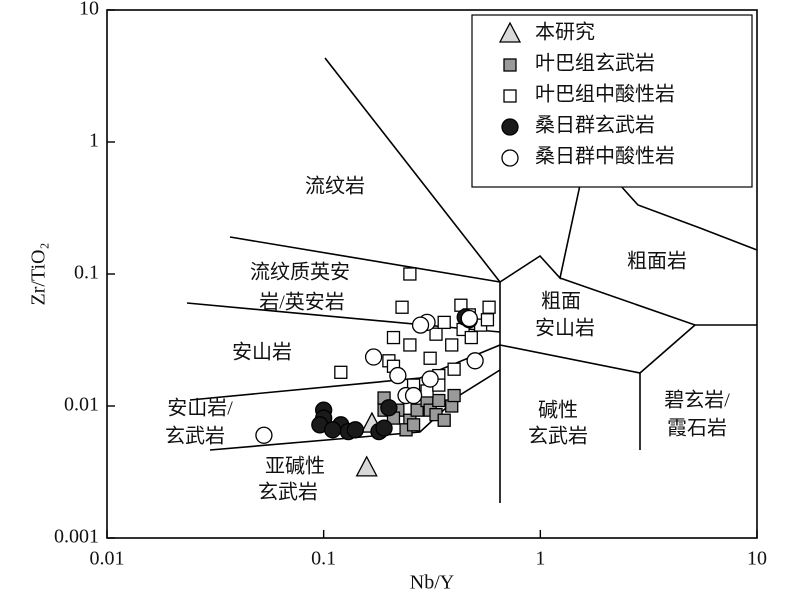 This screenshot has height=600, width=800. What do you see at coordinates (561, 301) in the screenshot?
I see `field-label: 粗面` at bounding box center [561, 301].